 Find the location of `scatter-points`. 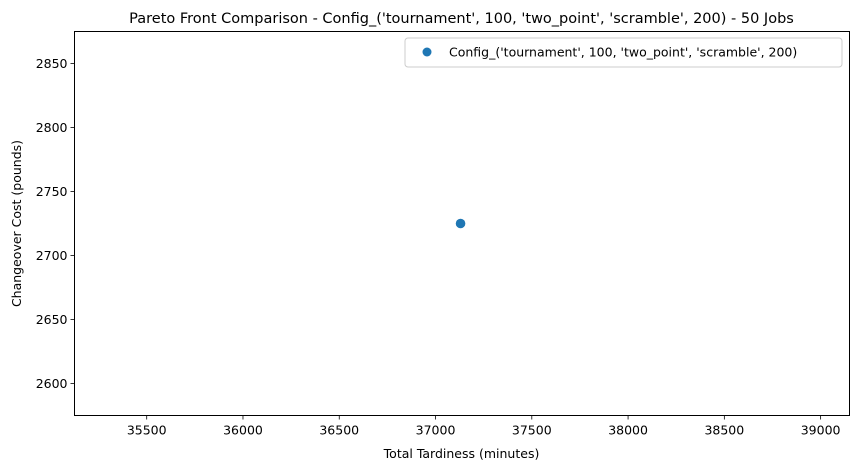

scatter-points is located at coordinates (460, 223).